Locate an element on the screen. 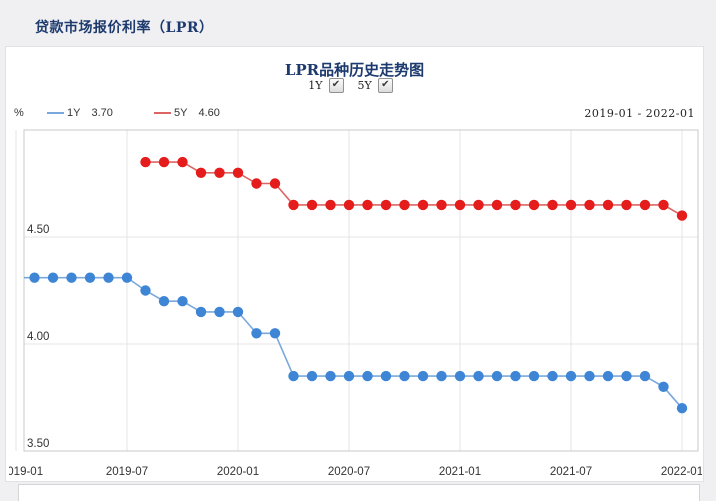 The height and width of the screenshot is (501, 716). legend-items: 1Y 3.70 5Y 4.60 is located at coordinates (154, 113).